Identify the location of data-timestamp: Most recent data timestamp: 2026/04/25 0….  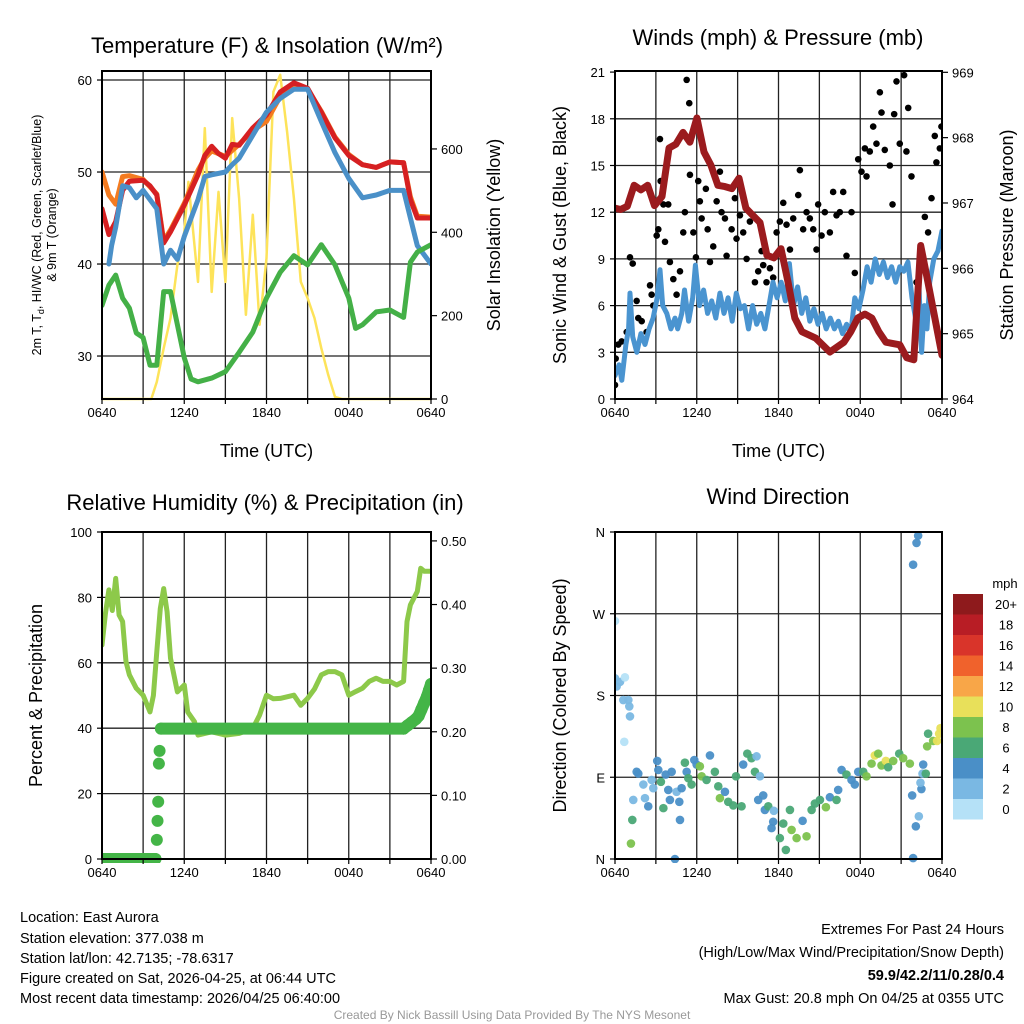
(180, 999).